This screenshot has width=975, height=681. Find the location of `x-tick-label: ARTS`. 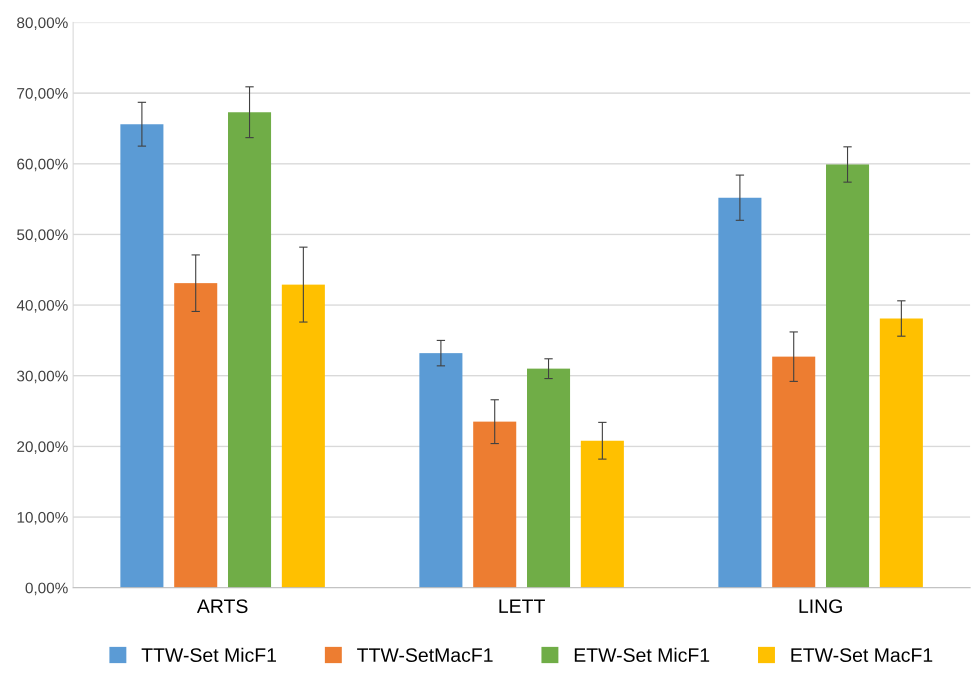

x-tick-label: ARTS is located at coordinates (222, 606).